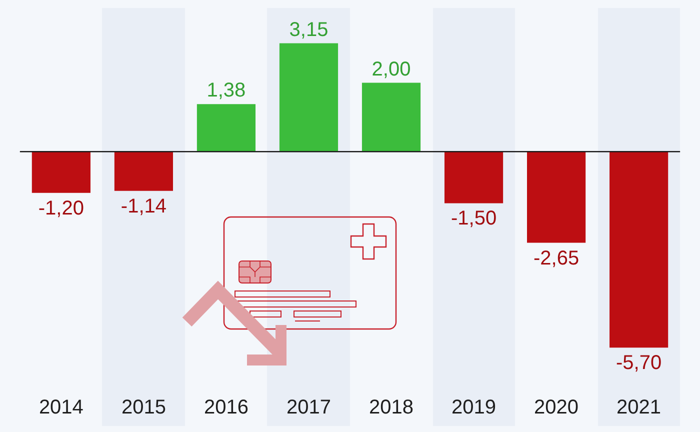 This screenshot has height=432, width=700. Describe the element at coordinates (556, 258) in the screenshot. I see `data-label: -2,65` at that location.